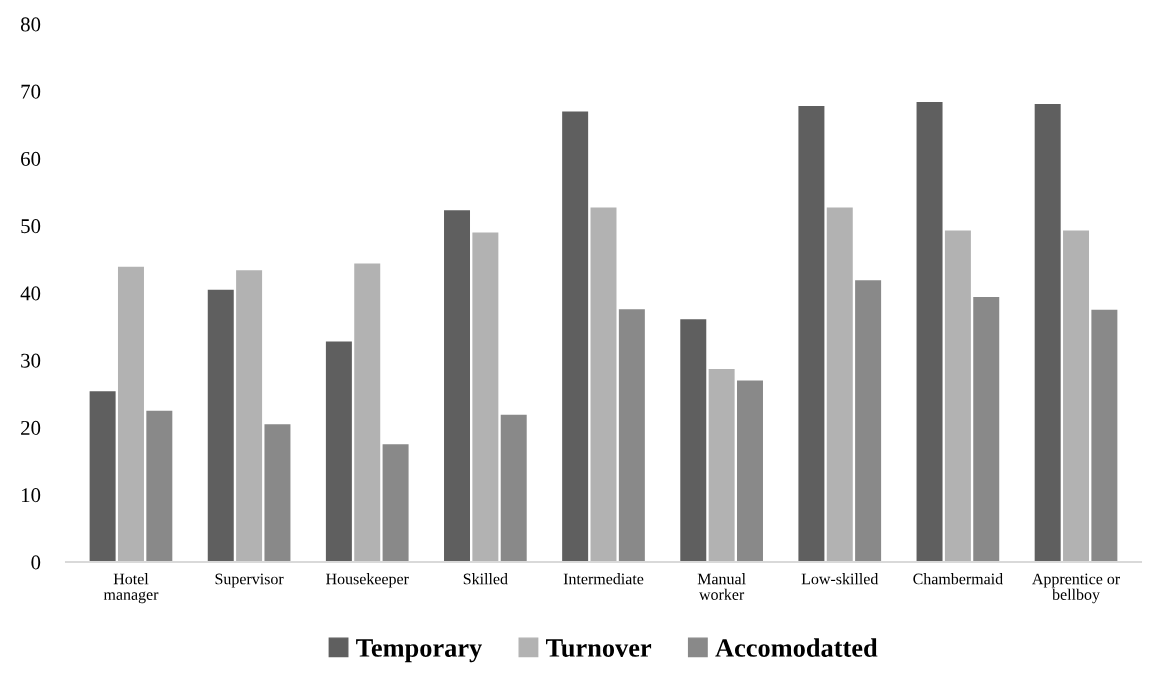 The image size is (1153, 675). Describe the element at coordinates (603, 579) in the screenshot. I see `x-tick-label: Intermediate` at that location.